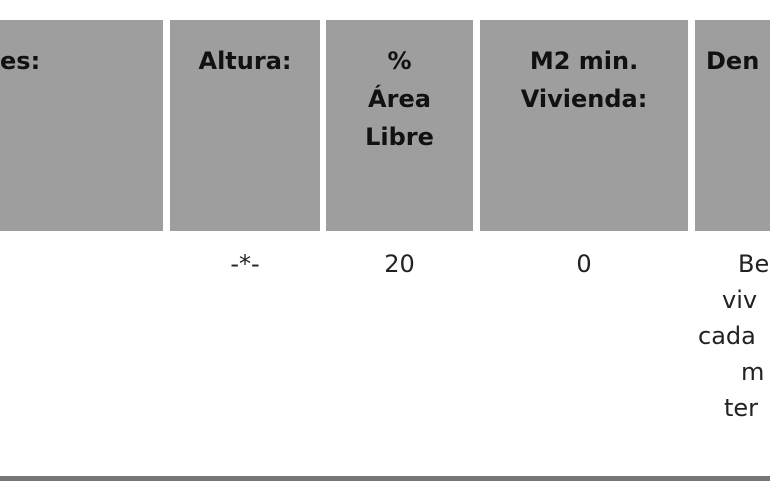 This screenshot has height=483, width=770. Describe the element at coordinates (741, 408) in the screenshot. I see `cell-text: ter` at that location.